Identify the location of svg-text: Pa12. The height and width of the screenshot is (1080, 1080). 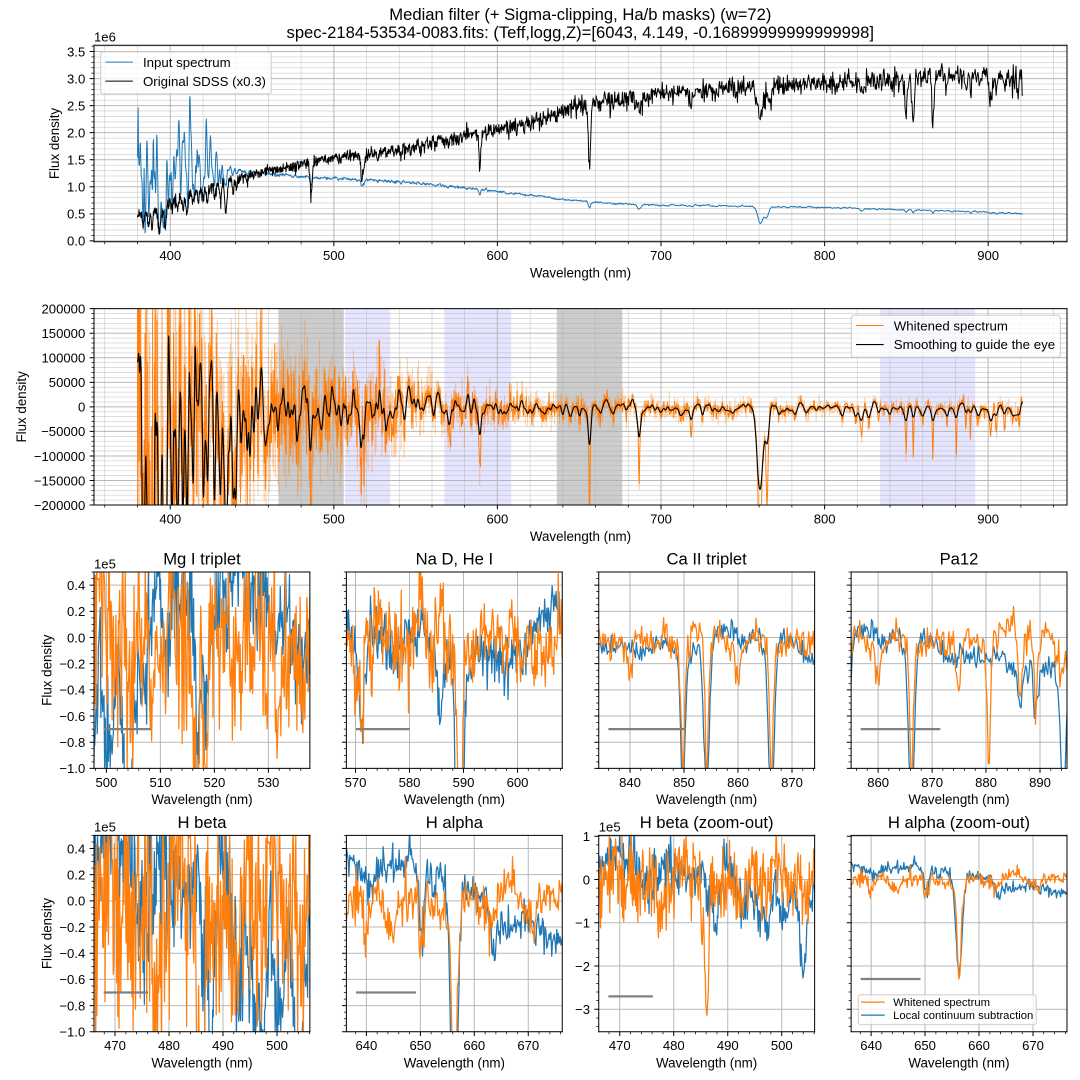
(959, 559).